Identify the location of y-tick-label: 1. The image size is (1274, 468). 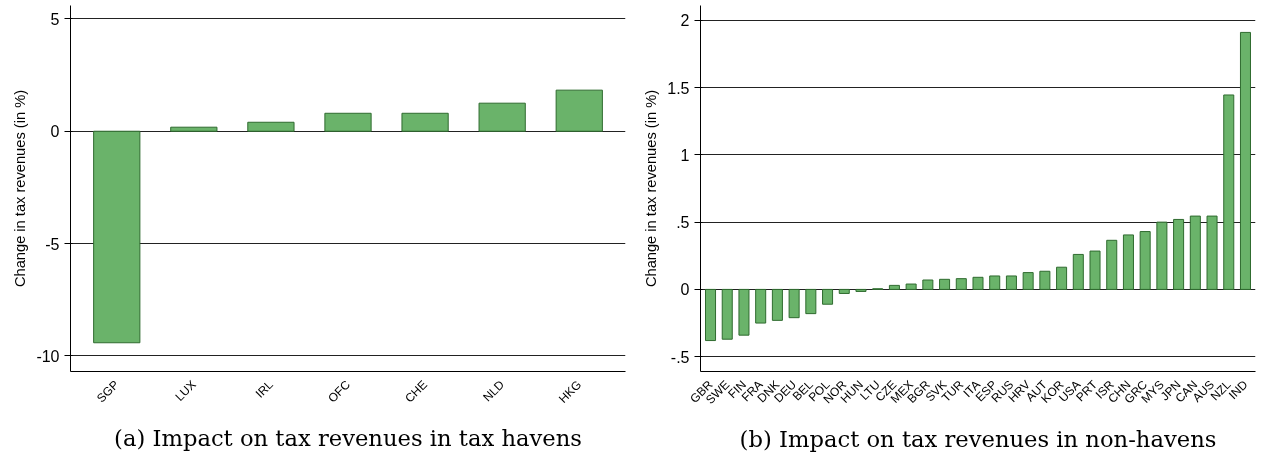
(685, 155).